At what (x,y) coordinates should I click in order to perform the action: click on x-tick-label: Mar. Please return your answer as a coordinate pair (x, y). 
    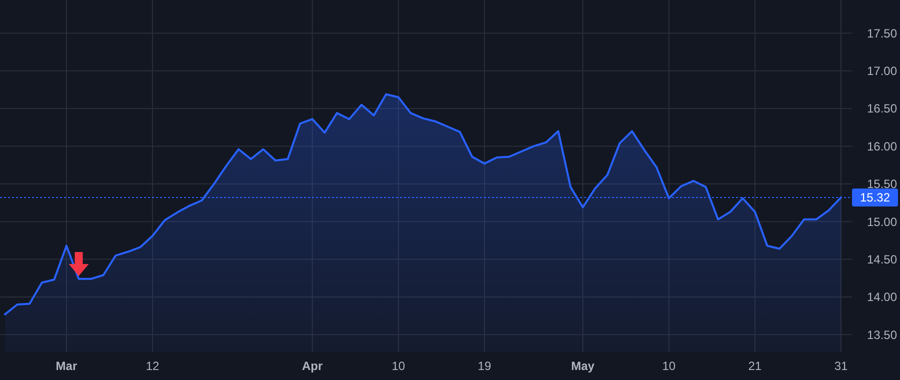
    Looking at the image, I should click on (67, 366).